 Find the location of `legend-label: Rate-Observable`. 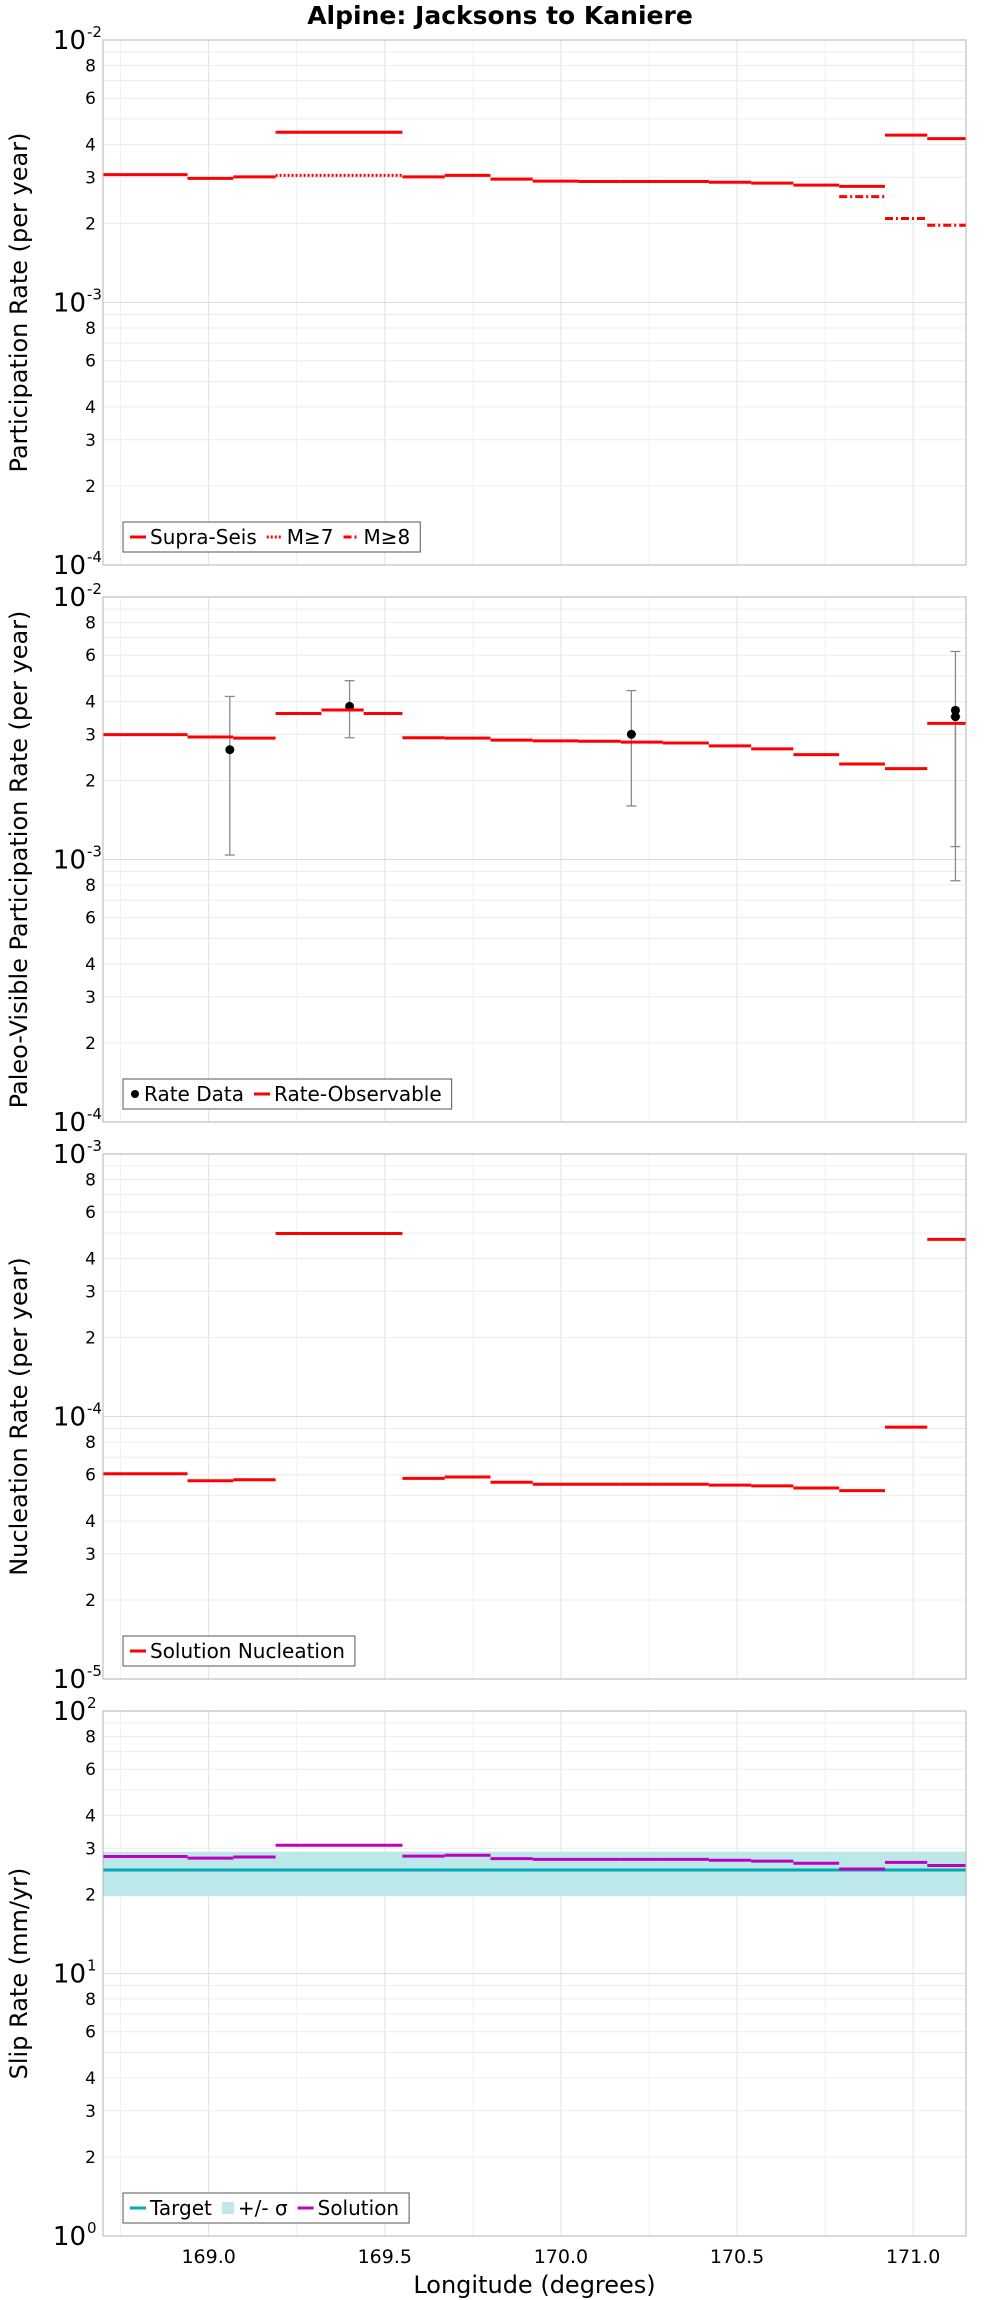

legend-label: Rate-Observable is located at coordinates (358, 1094).